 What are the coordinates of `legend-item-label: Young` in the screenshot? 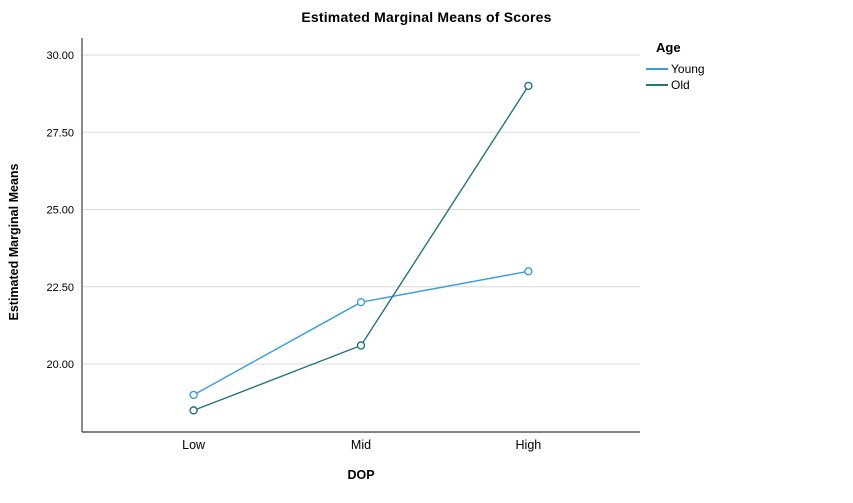 It's located at (688, 69).